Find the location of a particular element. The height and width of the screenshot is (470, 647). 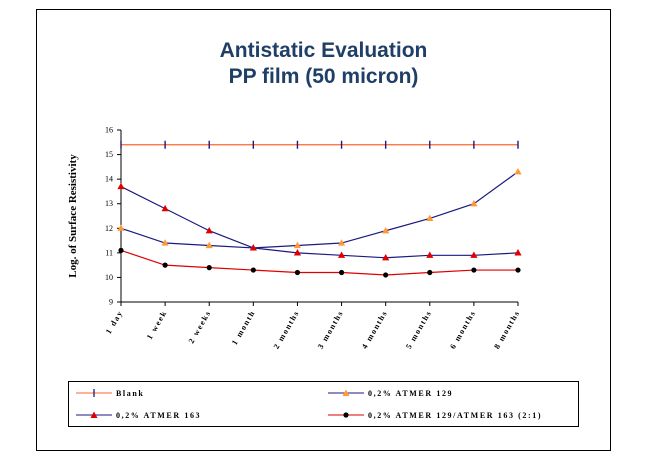

chart-title-line-1: Antistatic Evaluation is located at coordinates (323, 50).